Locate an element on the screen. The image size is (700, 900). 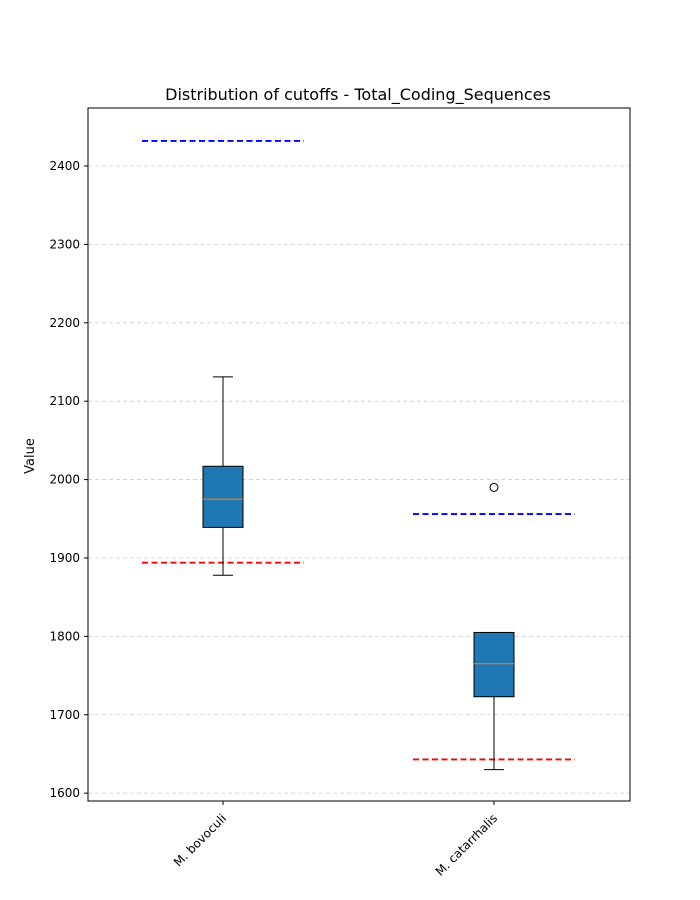
y-tick-label: 2000 is located at coordinates (64, 480).